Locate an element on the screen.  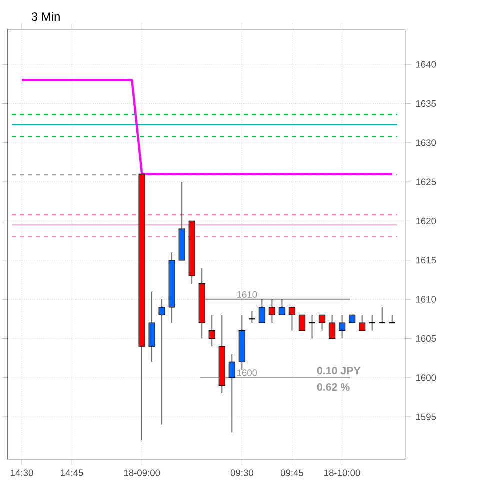
y-tick-label: 1630 is located at coordinates (426, 143).